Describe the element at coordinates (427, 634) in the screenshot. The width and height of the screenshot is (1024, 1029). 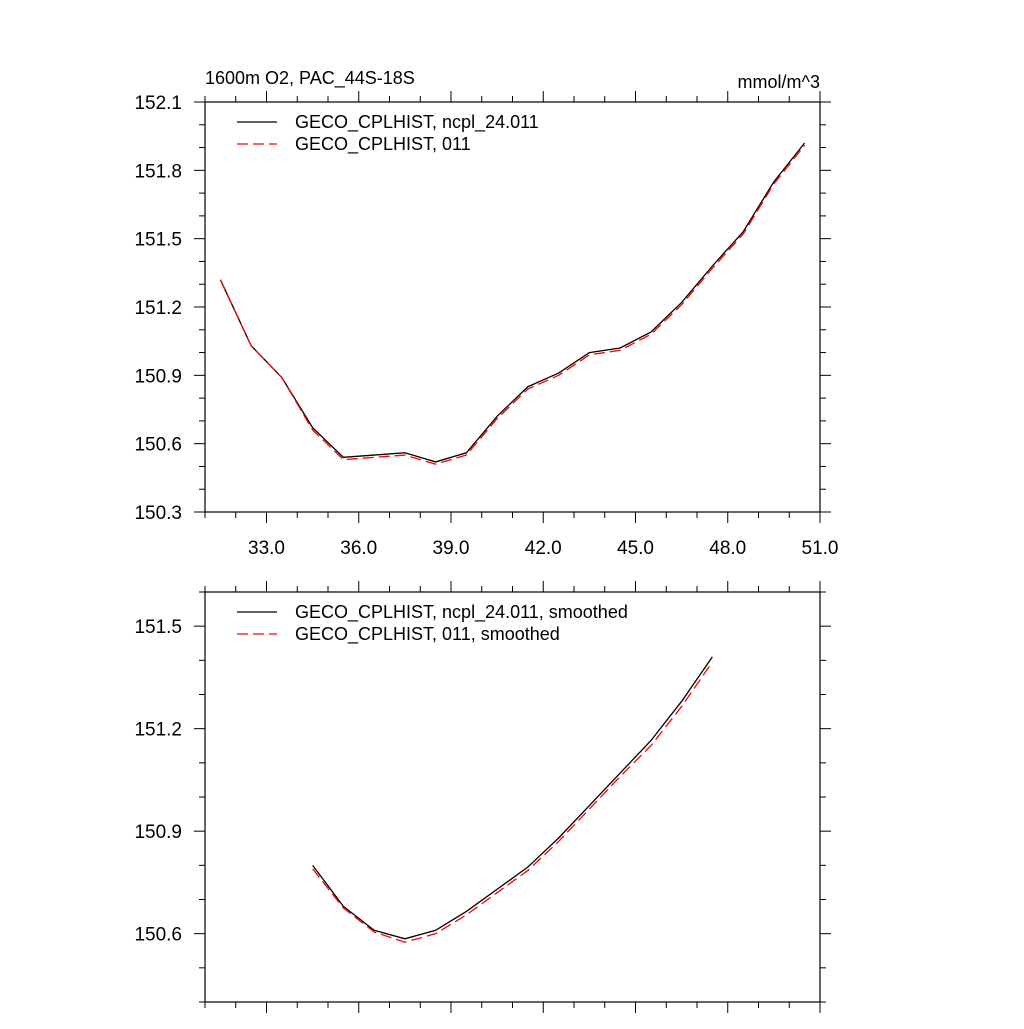
I see `legend-entry-2: GECO_CPLHIST, 011, smoothed` at that location.